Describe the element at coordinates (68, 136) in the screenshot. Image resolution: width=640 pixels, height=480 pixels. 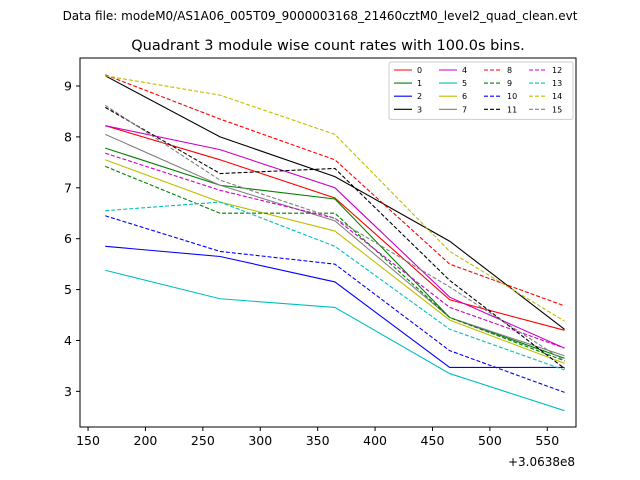
I see `y-tick-label: 8` at that location.